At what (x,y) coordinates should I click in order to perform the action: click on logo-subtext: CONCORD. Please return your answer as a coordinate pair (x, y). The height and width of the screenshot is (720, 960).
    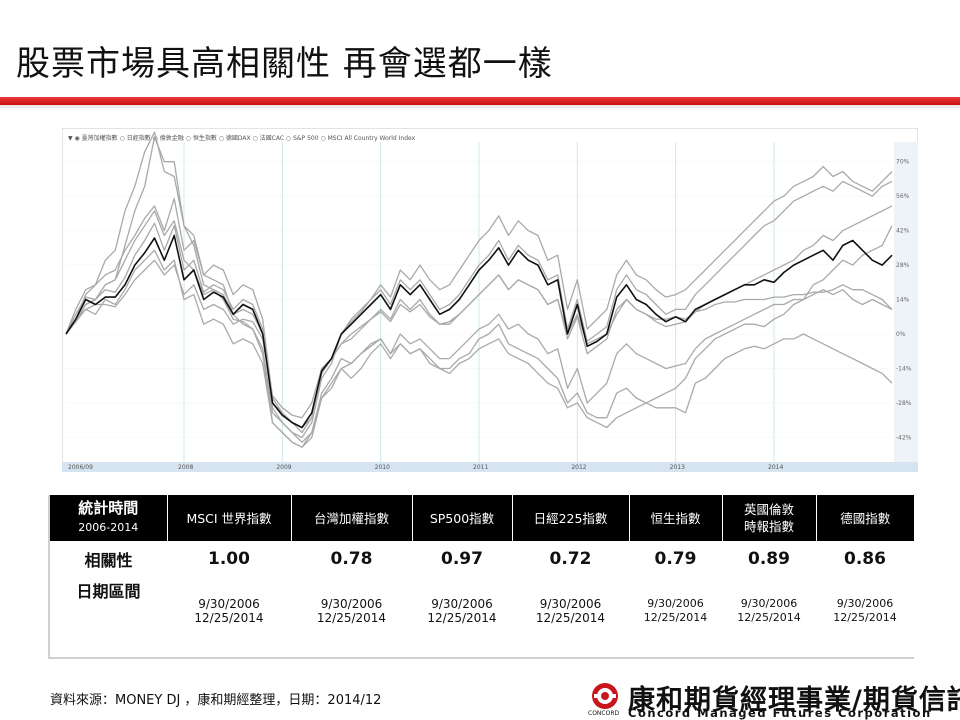
    Looking at the image, I should click on (604, 713).